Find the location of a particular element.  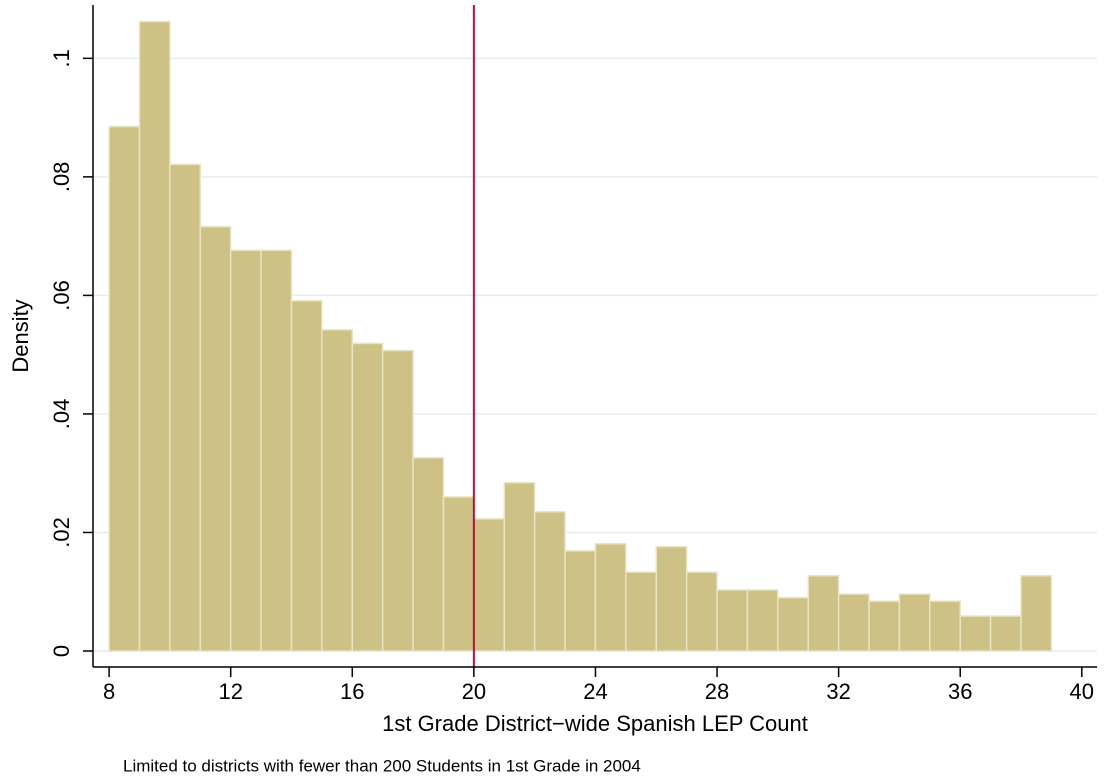

y-tick-label: 0 is located at coordinates (61, 651).